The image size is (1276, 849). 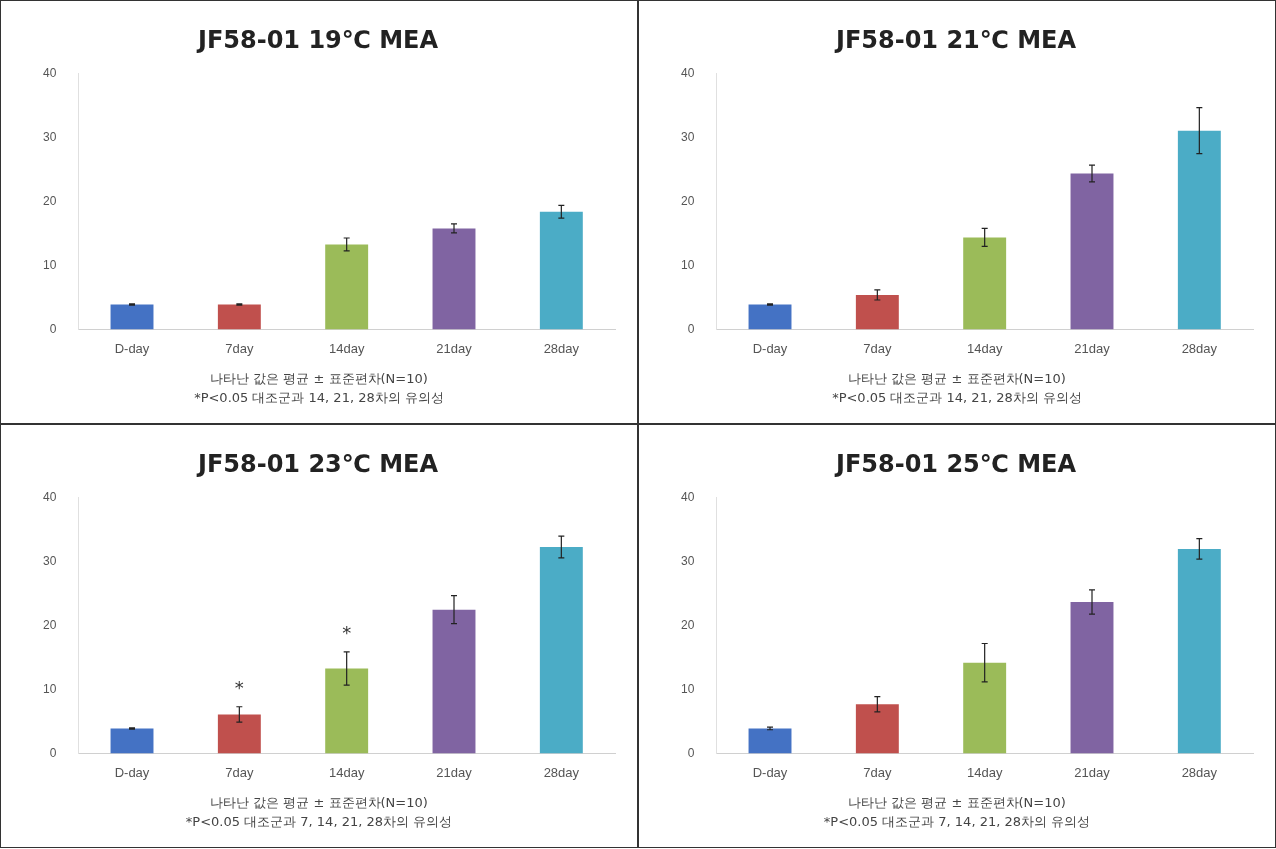 I want to click on chart-title: JF58-01 23℃ MEA, so click(x=317, y=463).